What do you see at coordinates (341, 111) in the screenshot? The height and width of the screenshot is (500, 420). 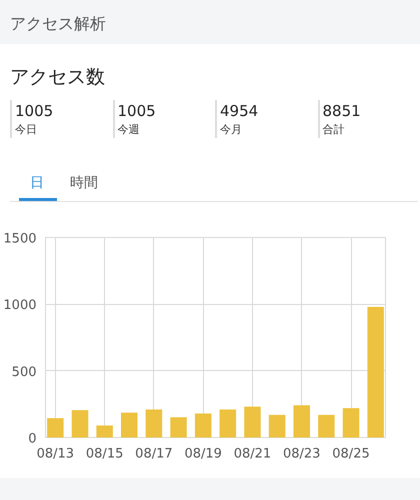 I see `text: 8851` at bounding box center [341, 111].